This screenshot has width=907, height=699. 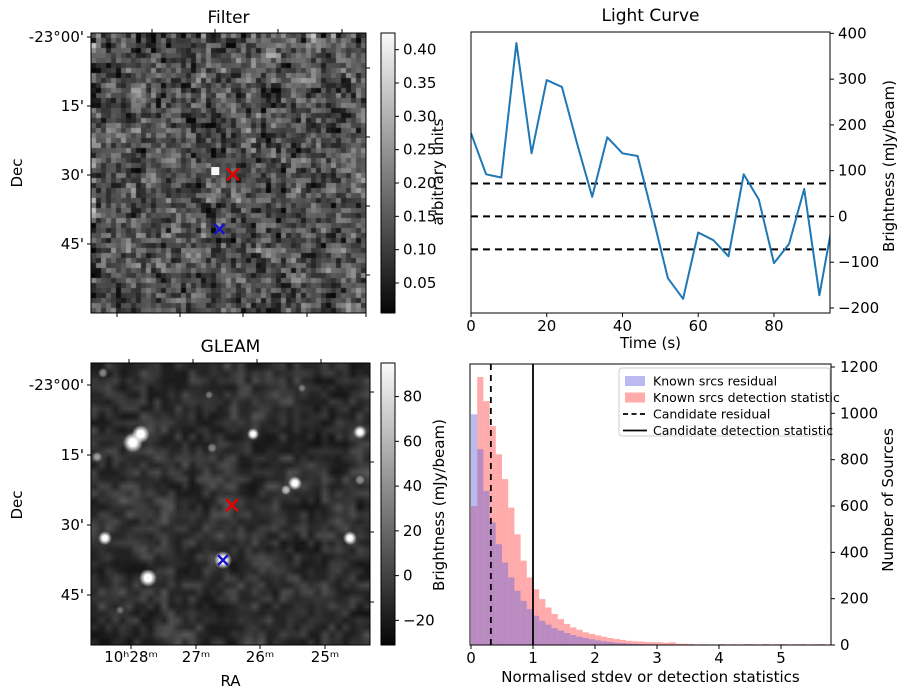 What do you see at coordinates (852, 79) in the screenshot?
I see `light-curve-ytick-label: 300` at bounding box center [852, 79].